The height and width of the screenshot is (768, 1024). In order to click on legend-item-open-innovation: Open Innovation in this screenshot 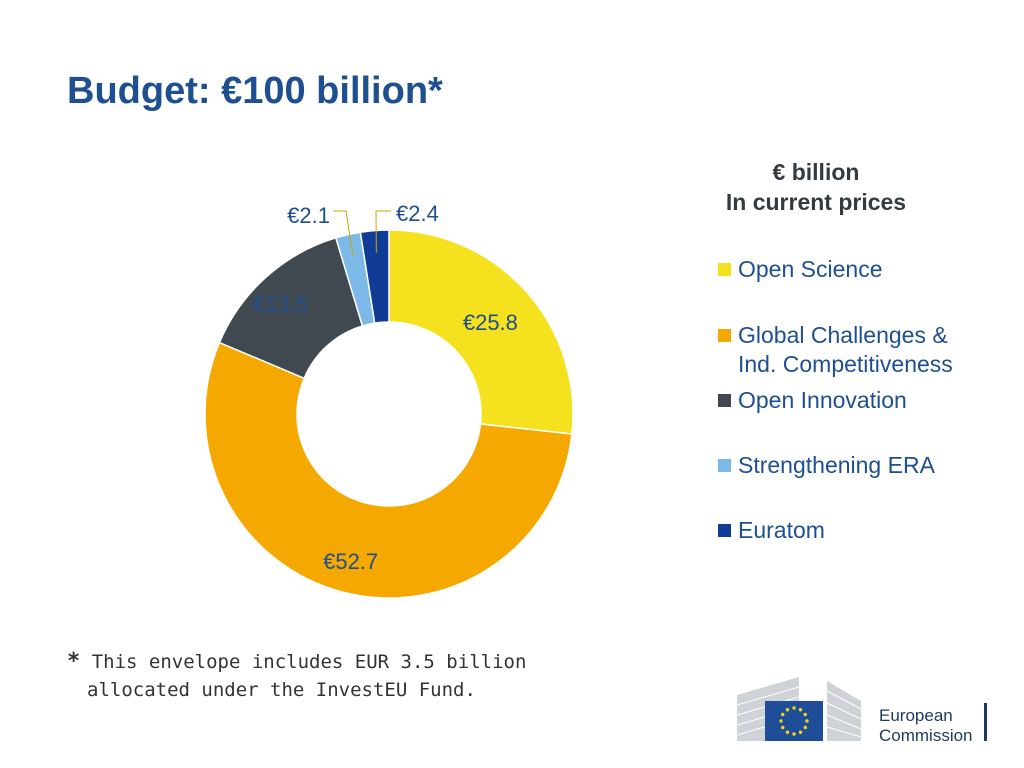, I will do `click(863, 400)`.